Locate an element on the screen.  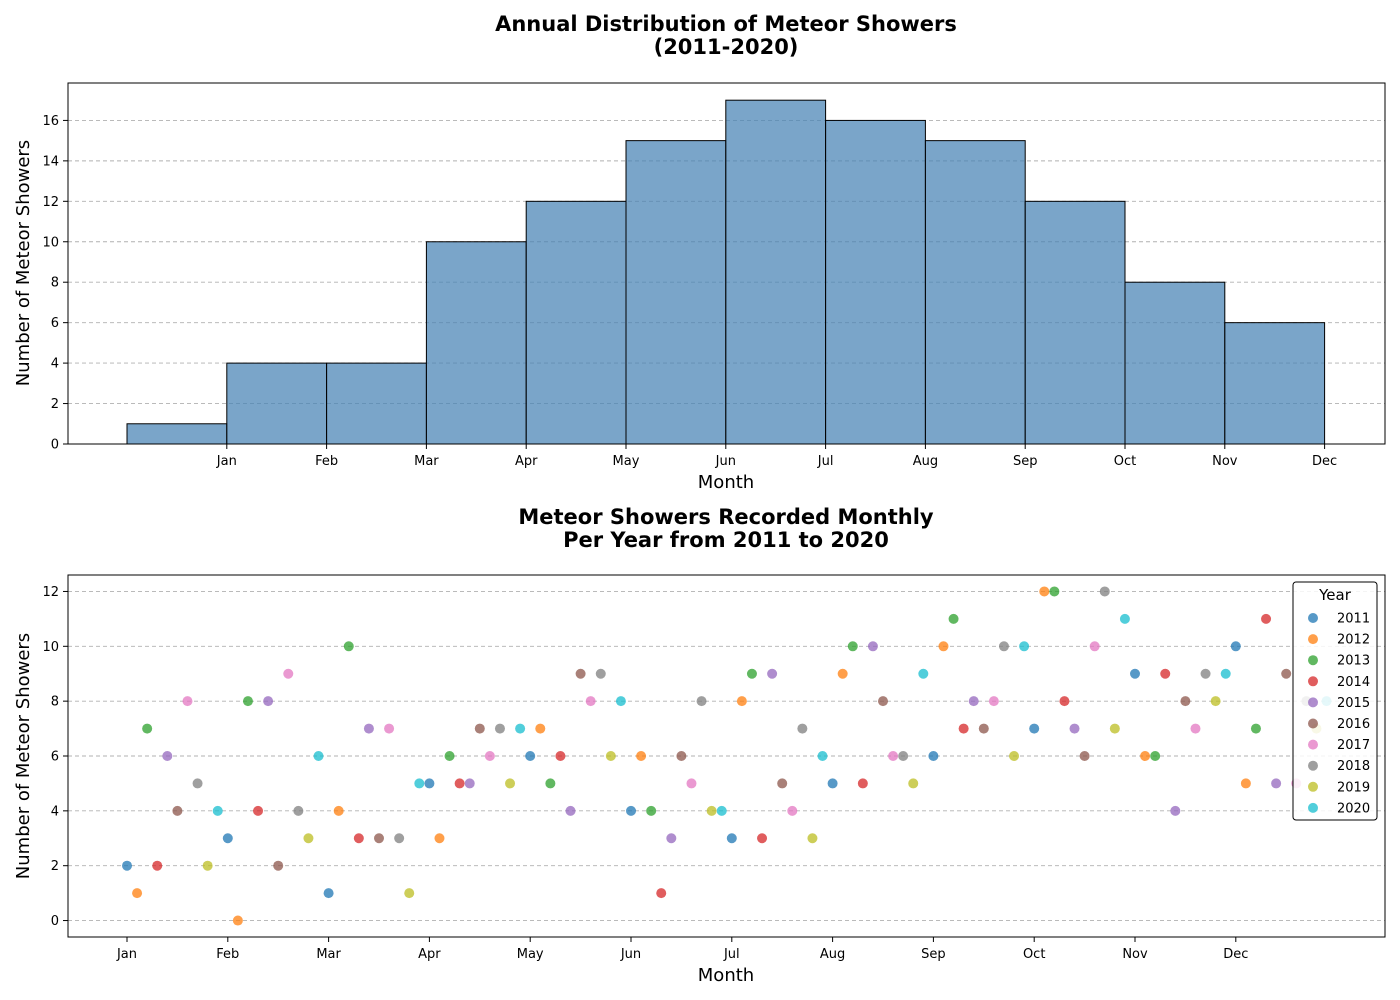
top-x-tick-label: Jun is located at coordinates (725, 461).